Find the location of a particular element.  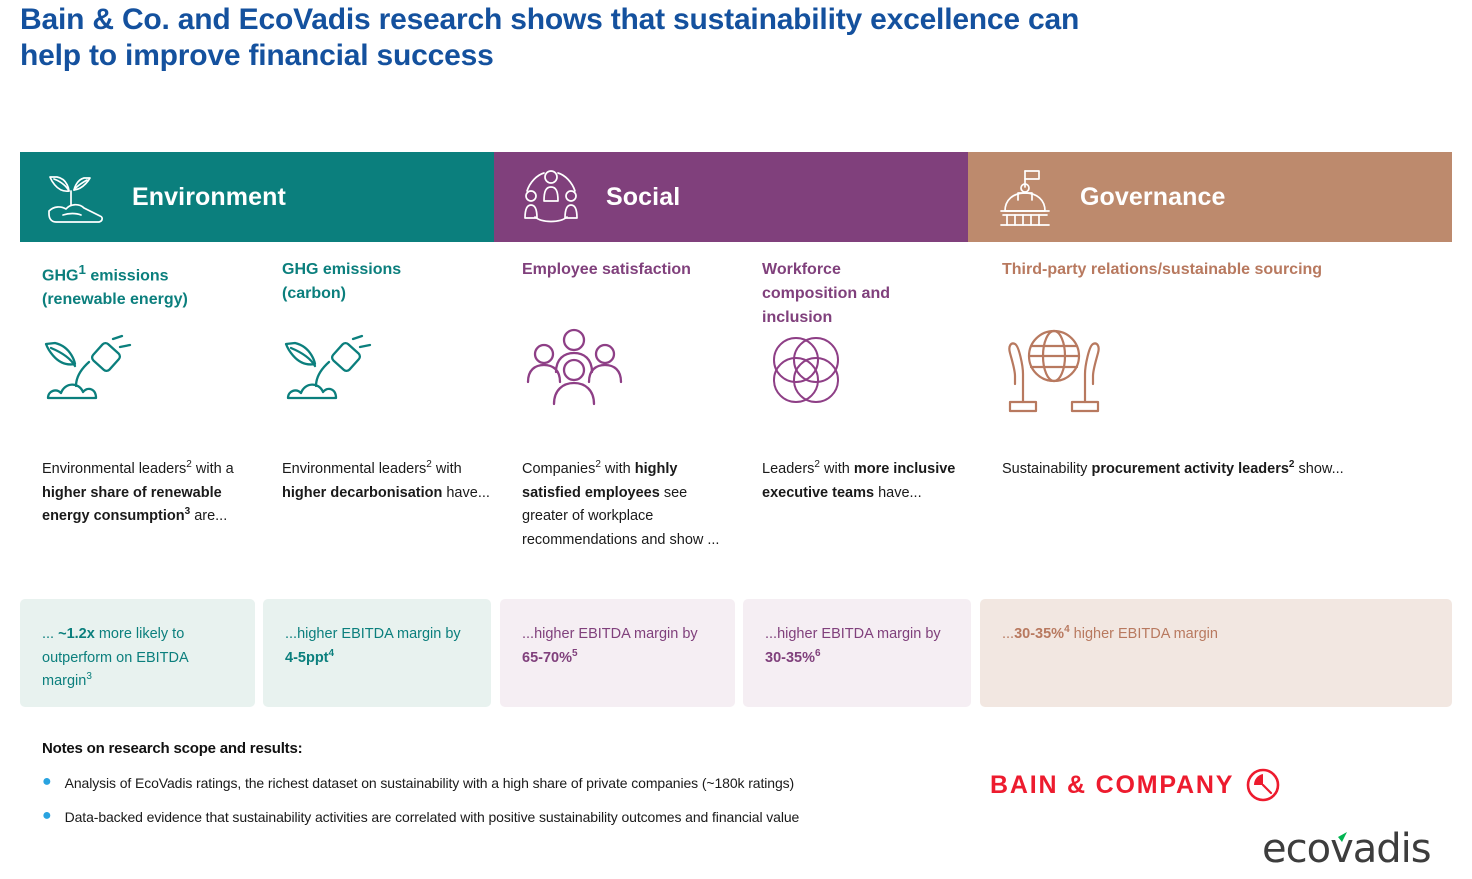

column-heading: GHG emissions (carbon) is located at coordinates (342, 281).